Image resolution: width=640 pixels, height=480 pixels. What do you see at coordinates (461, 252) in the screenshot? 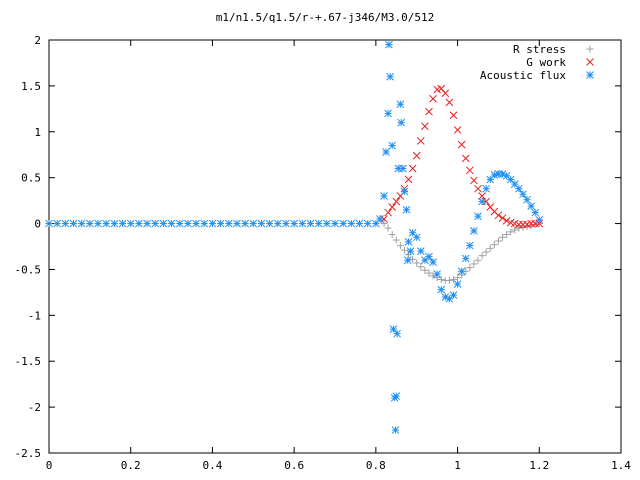
I see `series-r-stress` at bounding box center [461, 252].